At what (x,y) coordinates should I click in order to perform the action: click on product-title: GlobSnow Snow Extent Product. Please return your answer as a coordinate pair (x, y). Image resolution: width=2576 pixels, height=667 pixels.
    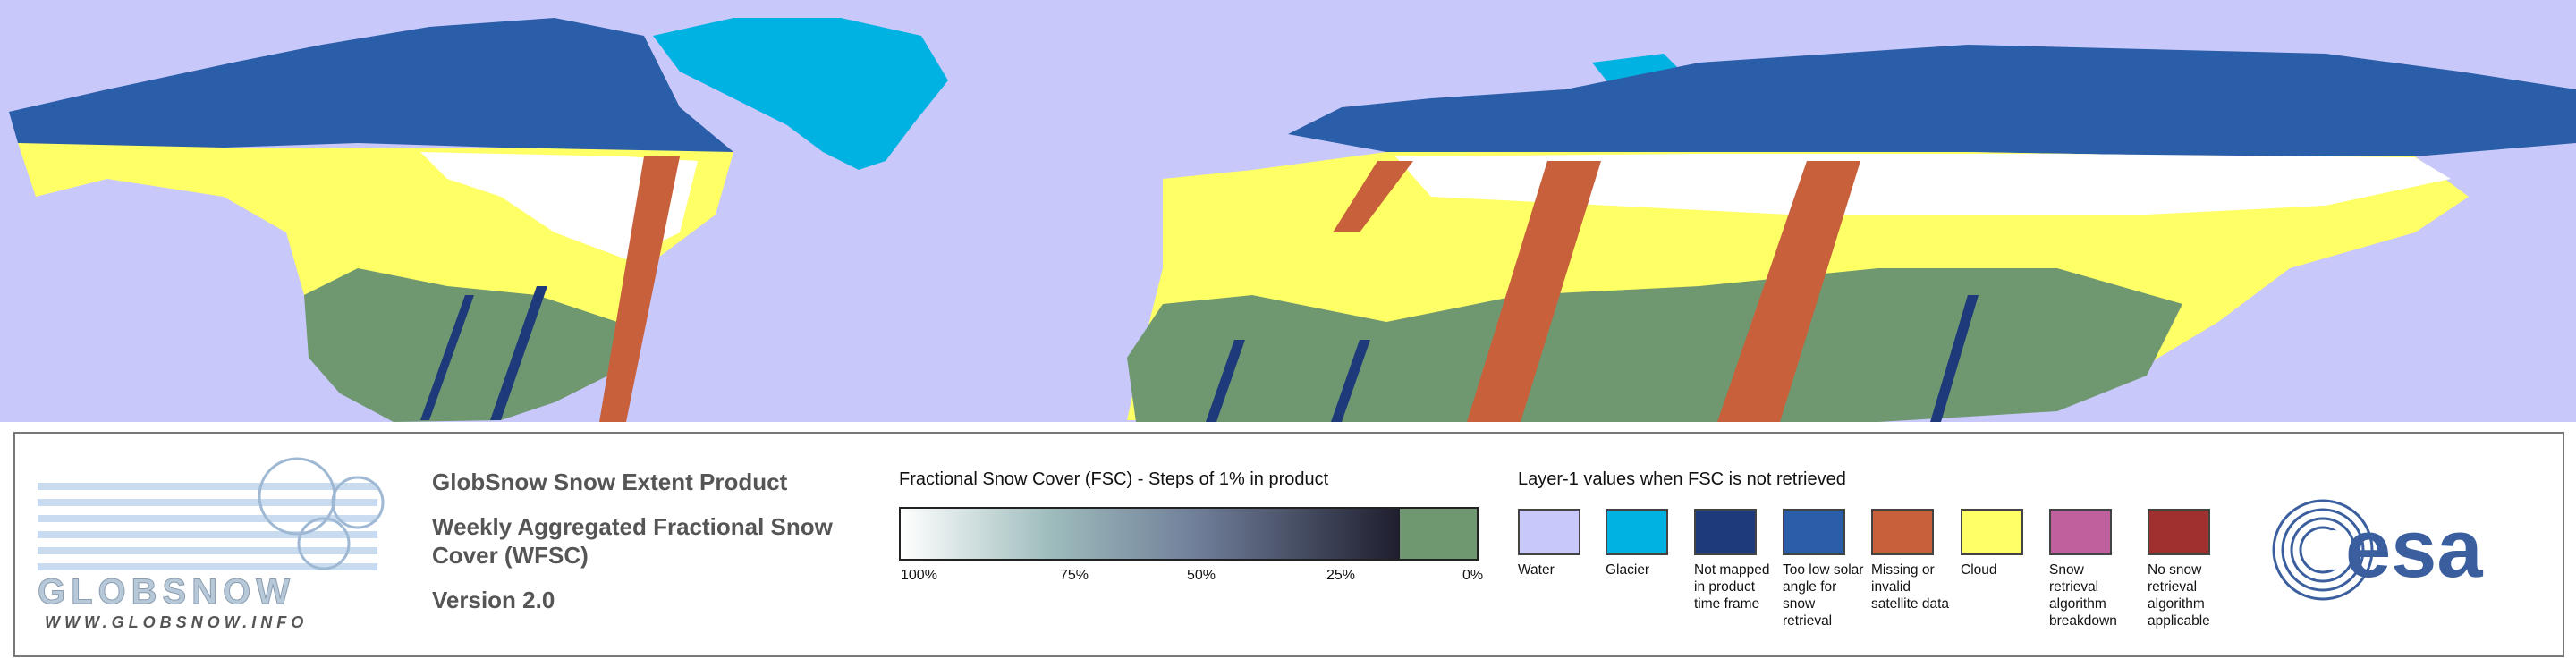
    Looking at the image, I should click on (610, 482).